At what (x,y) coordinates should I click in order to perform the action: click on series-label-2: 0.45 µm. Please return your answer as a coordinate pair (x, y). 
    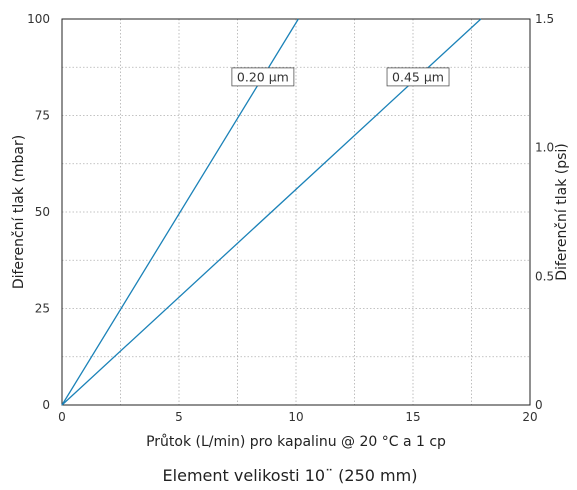
    Looking at the image, I should click on (418, 77).